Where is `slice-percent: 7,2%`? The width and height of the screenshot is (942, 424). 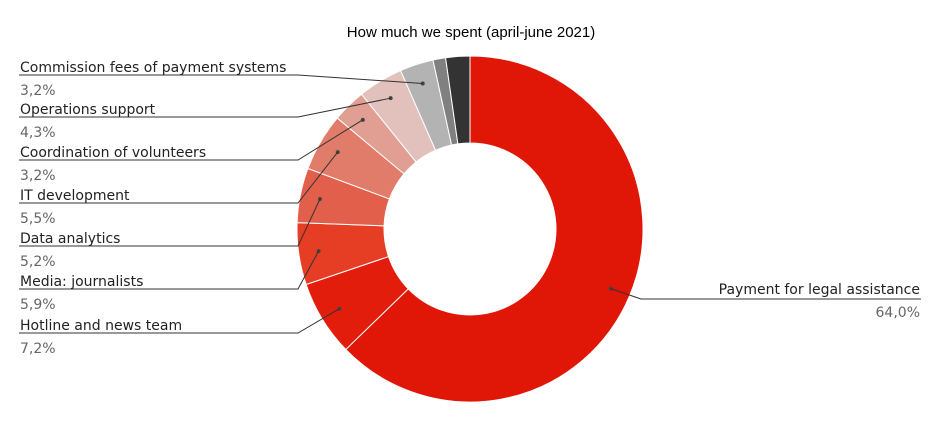 slice-percent: 7,2% is located at coordinates (38, 349).